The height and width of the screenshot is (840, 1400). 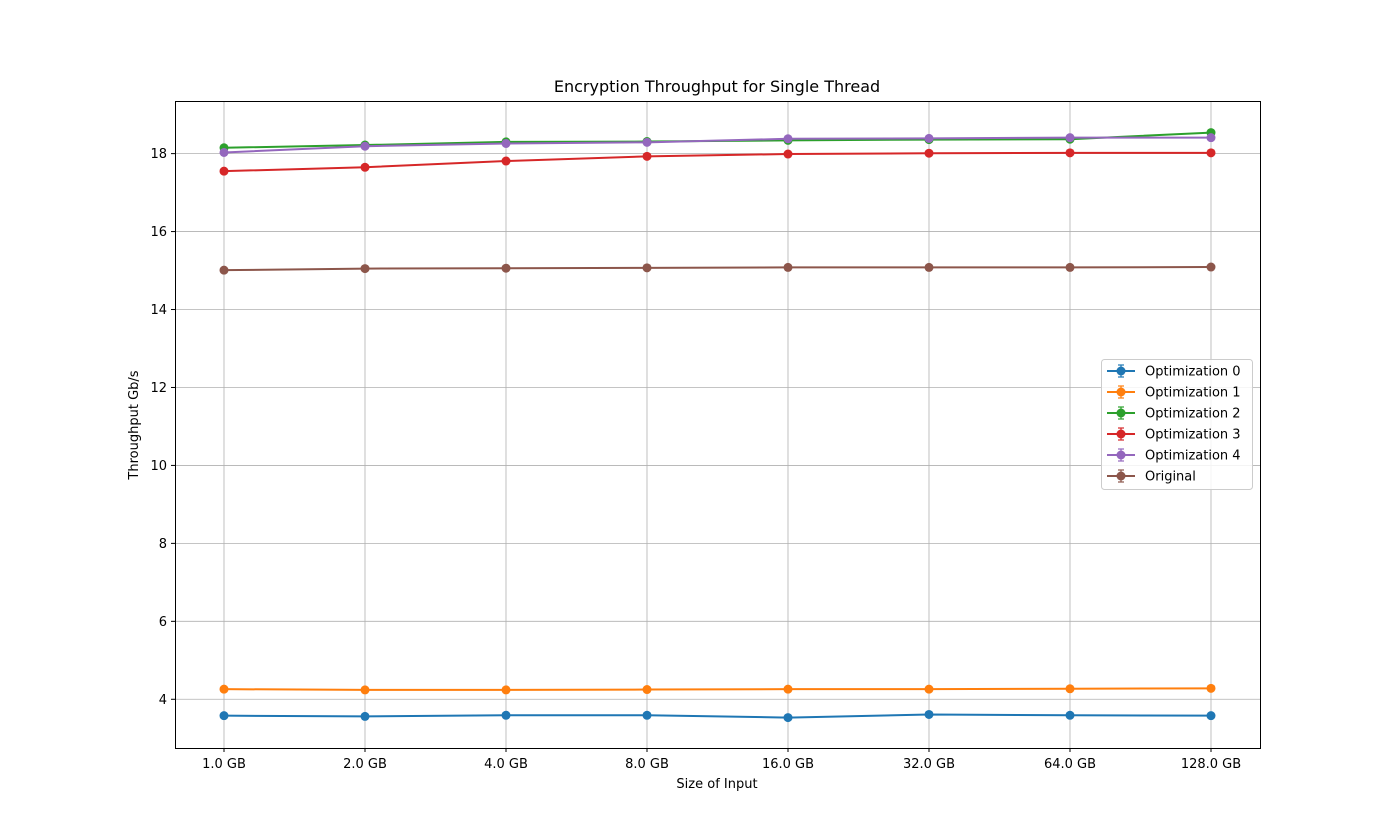 I want to click on legend-label: Optimization 3, so click(x=1193, y=435).